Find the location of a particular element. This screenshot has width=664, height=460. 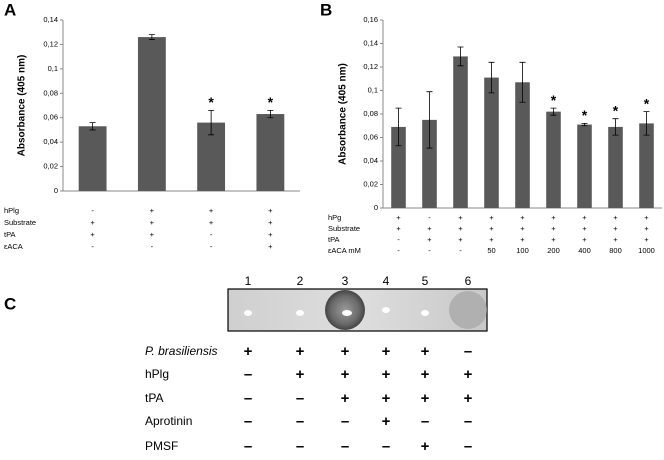

y-tick-label: 0,14 is located at coordinates (50, 19).